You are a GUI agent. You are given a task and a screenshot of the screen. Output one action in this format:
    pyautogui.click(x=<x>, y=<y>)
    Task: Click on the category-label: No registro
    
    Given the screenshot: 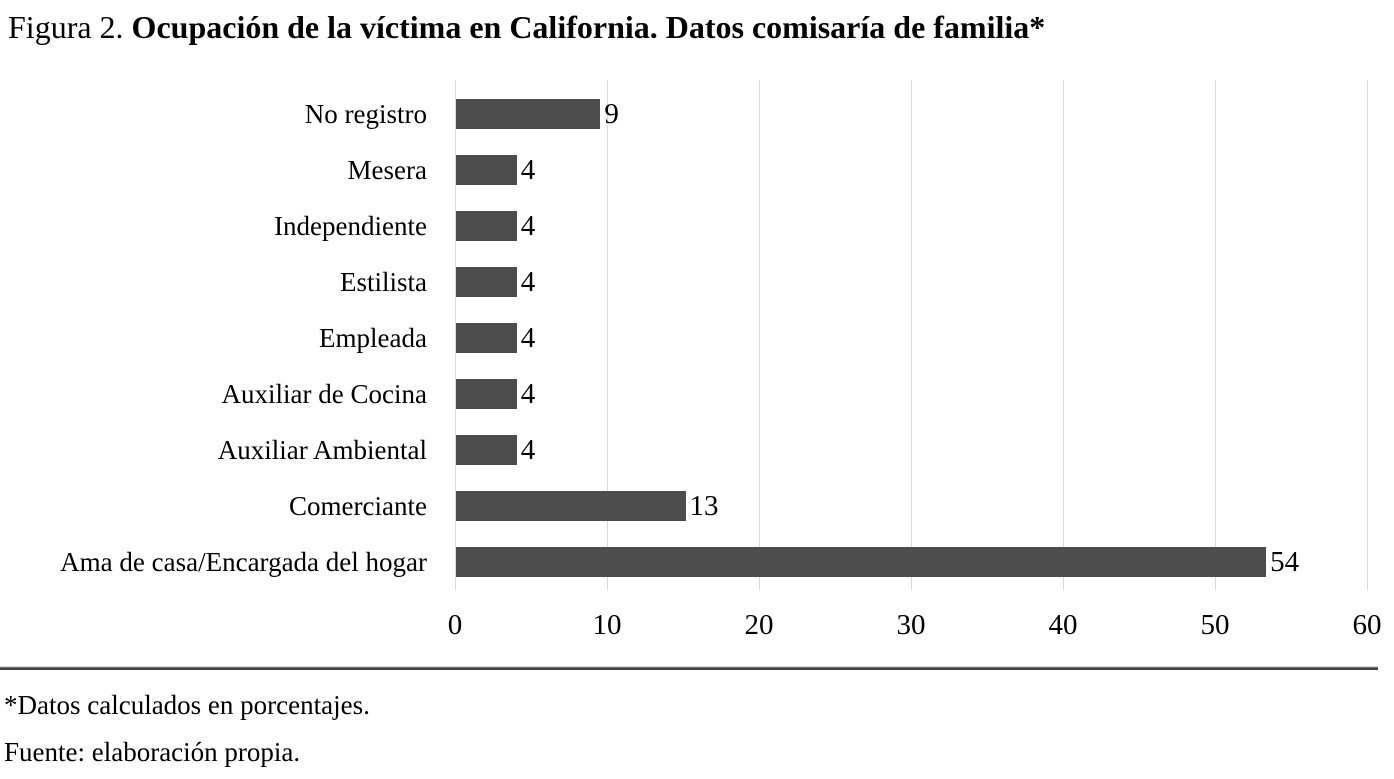 What is the action you would take?
    pyautogui.click(x=365, y=114)
    